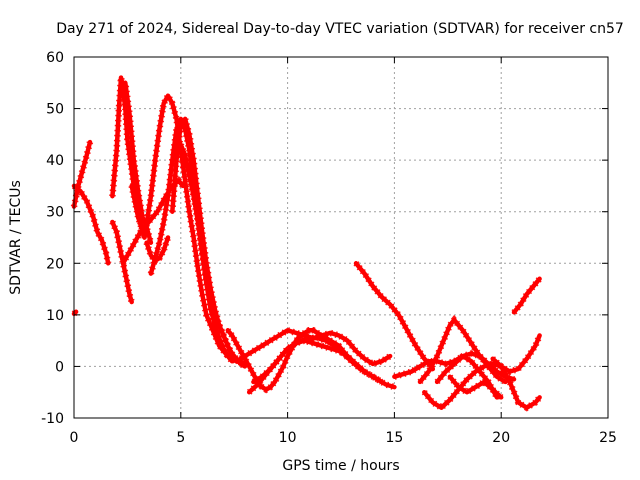 This screenshot has width=640, height=480. I want to click on track-24-markers, so click(527, 295).